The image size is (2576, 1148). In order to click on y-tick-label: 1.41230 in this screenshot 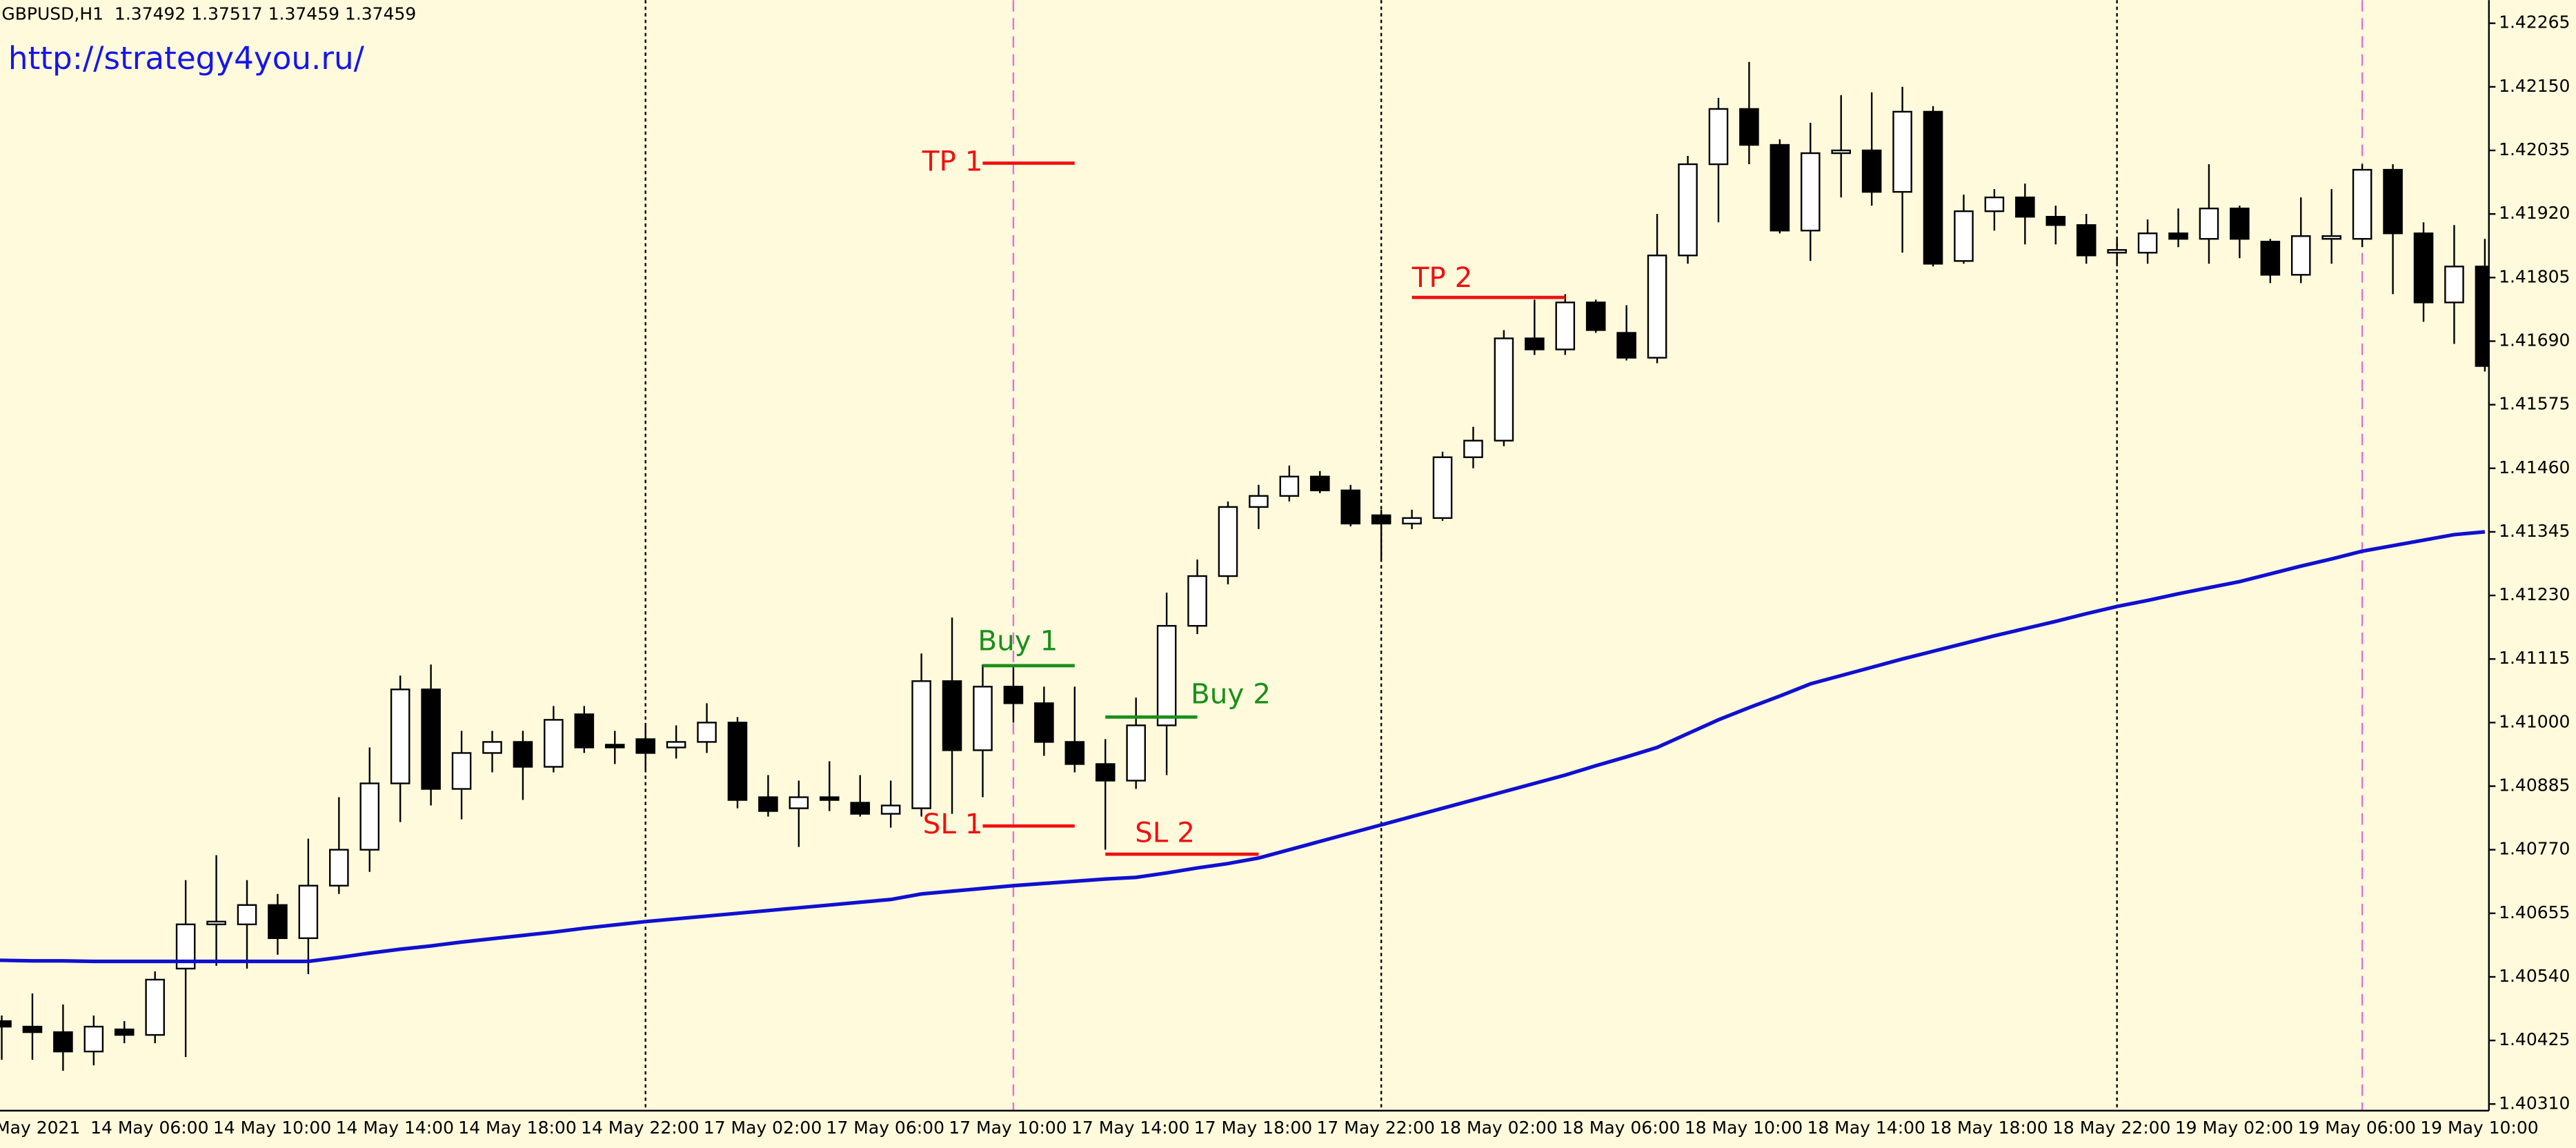, I will do `click(2534, 594)`.